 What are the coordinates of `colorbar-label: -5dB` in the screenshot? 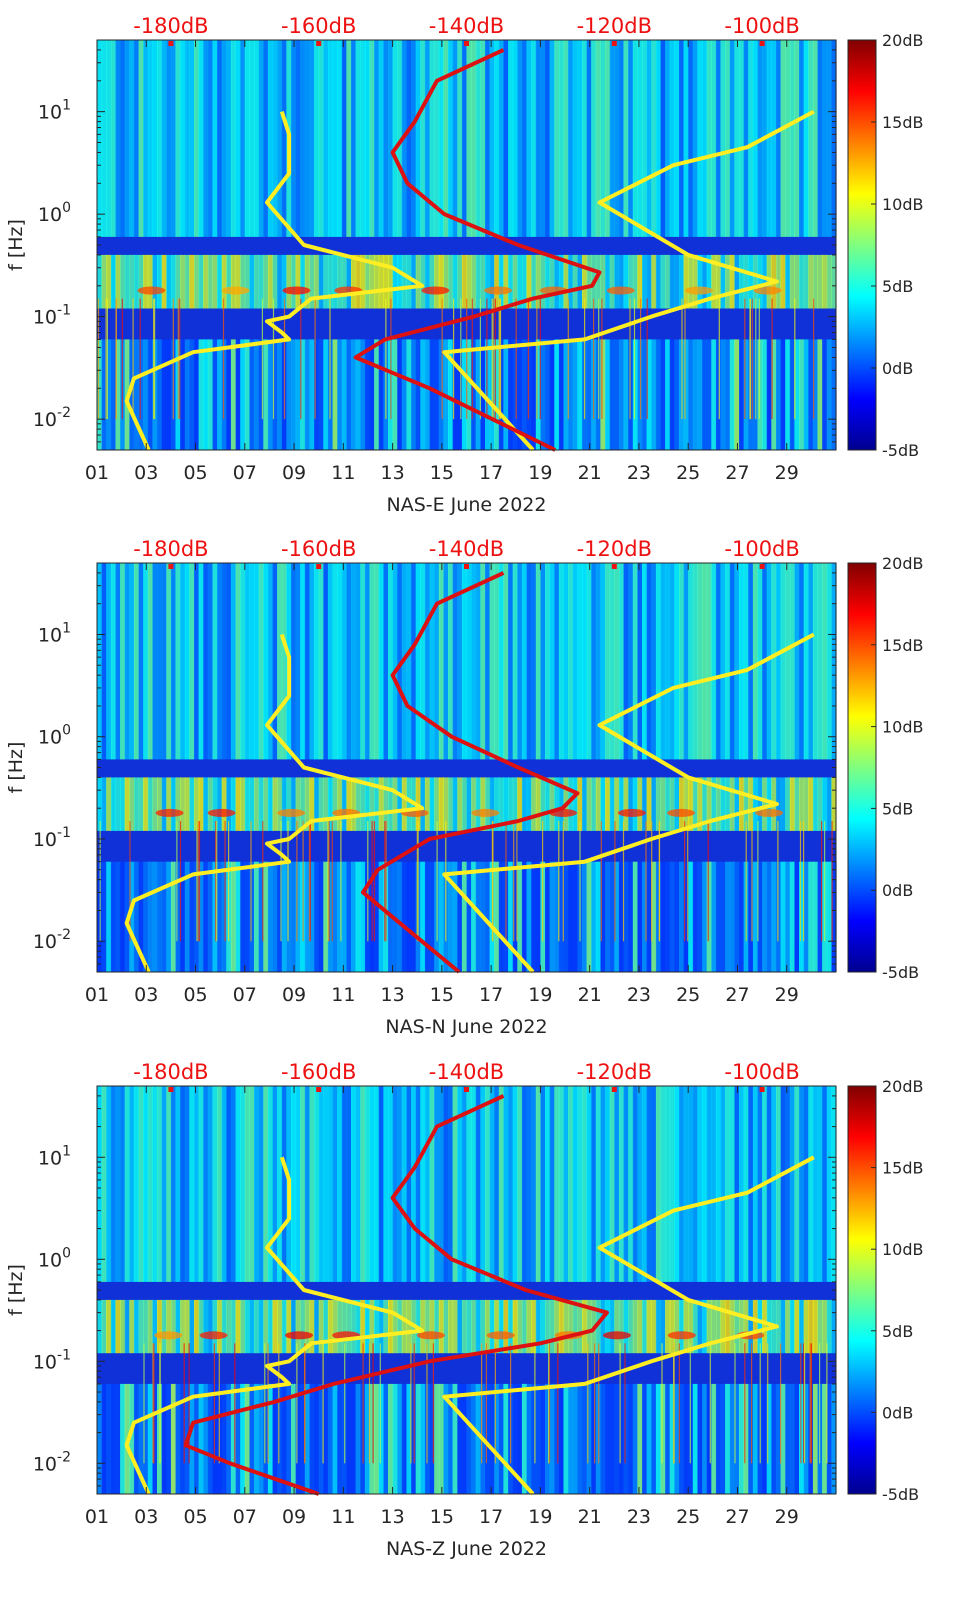 It's located at (900, 450).